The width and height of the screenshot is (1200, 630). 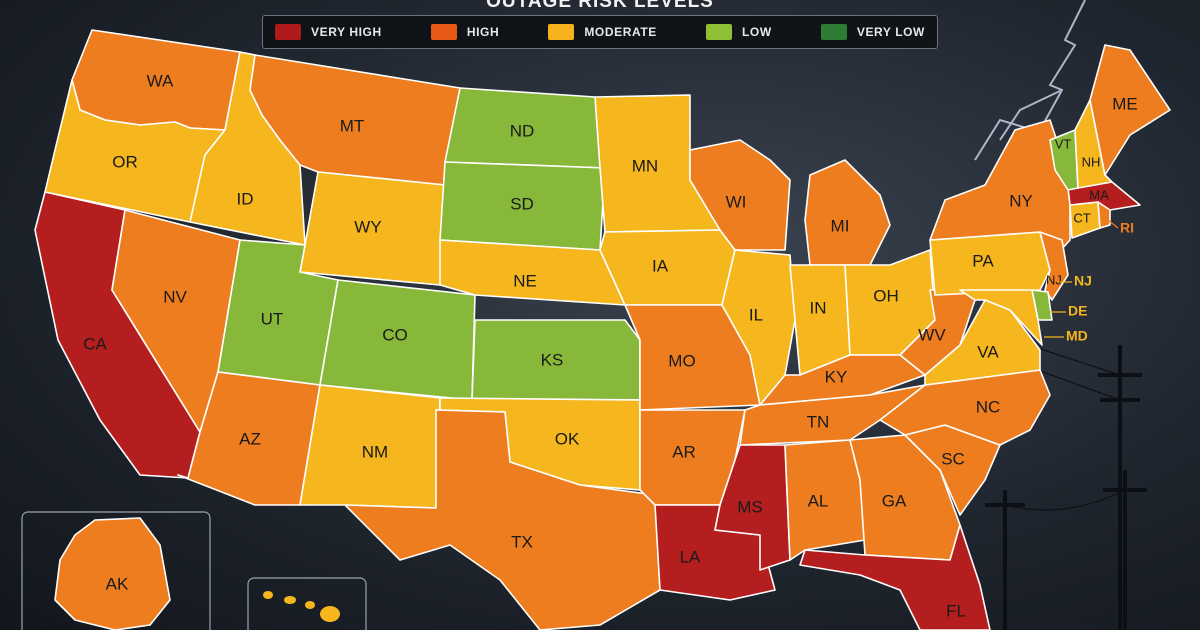 I want to click on label-IA: IA, so click(x=660, y=265).